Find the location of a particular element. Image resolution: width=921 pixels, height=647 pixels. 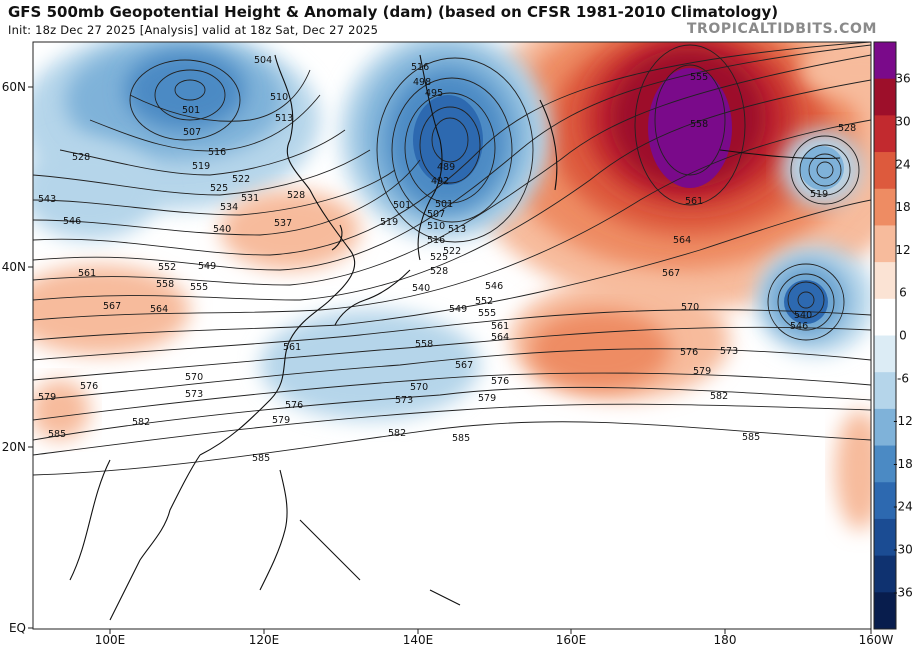

colorbar-tick-label: 30 is located at coordinates (902, 121).